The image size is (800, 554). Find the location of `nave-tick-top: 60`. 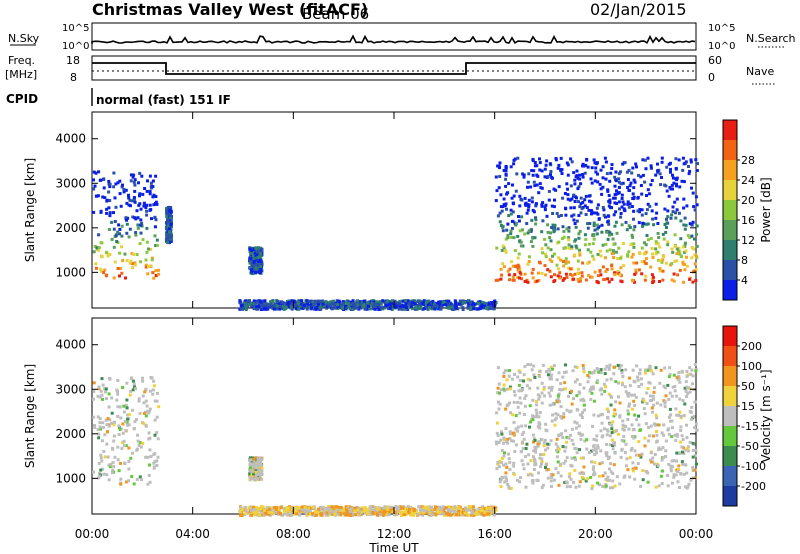

nave-tick-top: 60 is located at coordinates (715, 60).